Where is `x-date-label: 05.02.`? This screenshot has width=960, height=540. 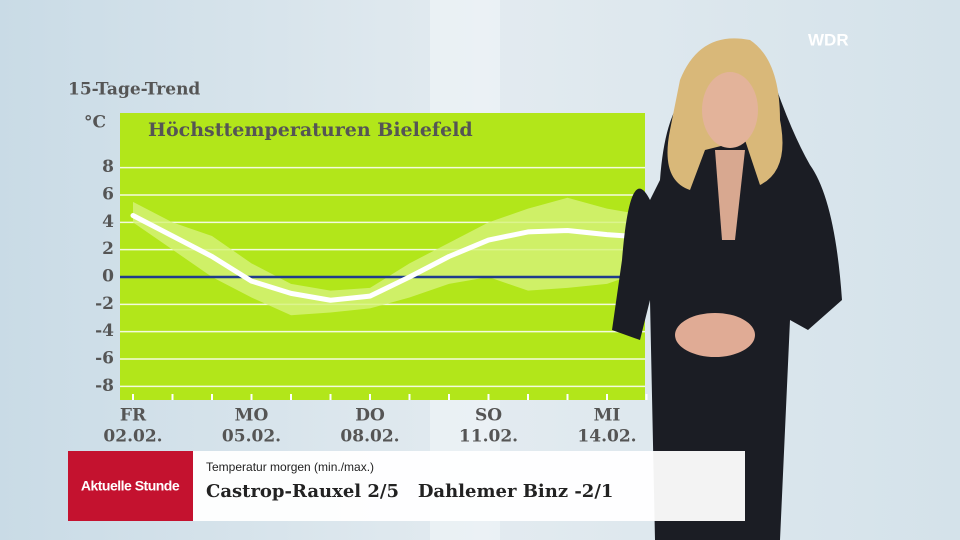
x-date-label: 05.02. is located at coordinates (251, 437).